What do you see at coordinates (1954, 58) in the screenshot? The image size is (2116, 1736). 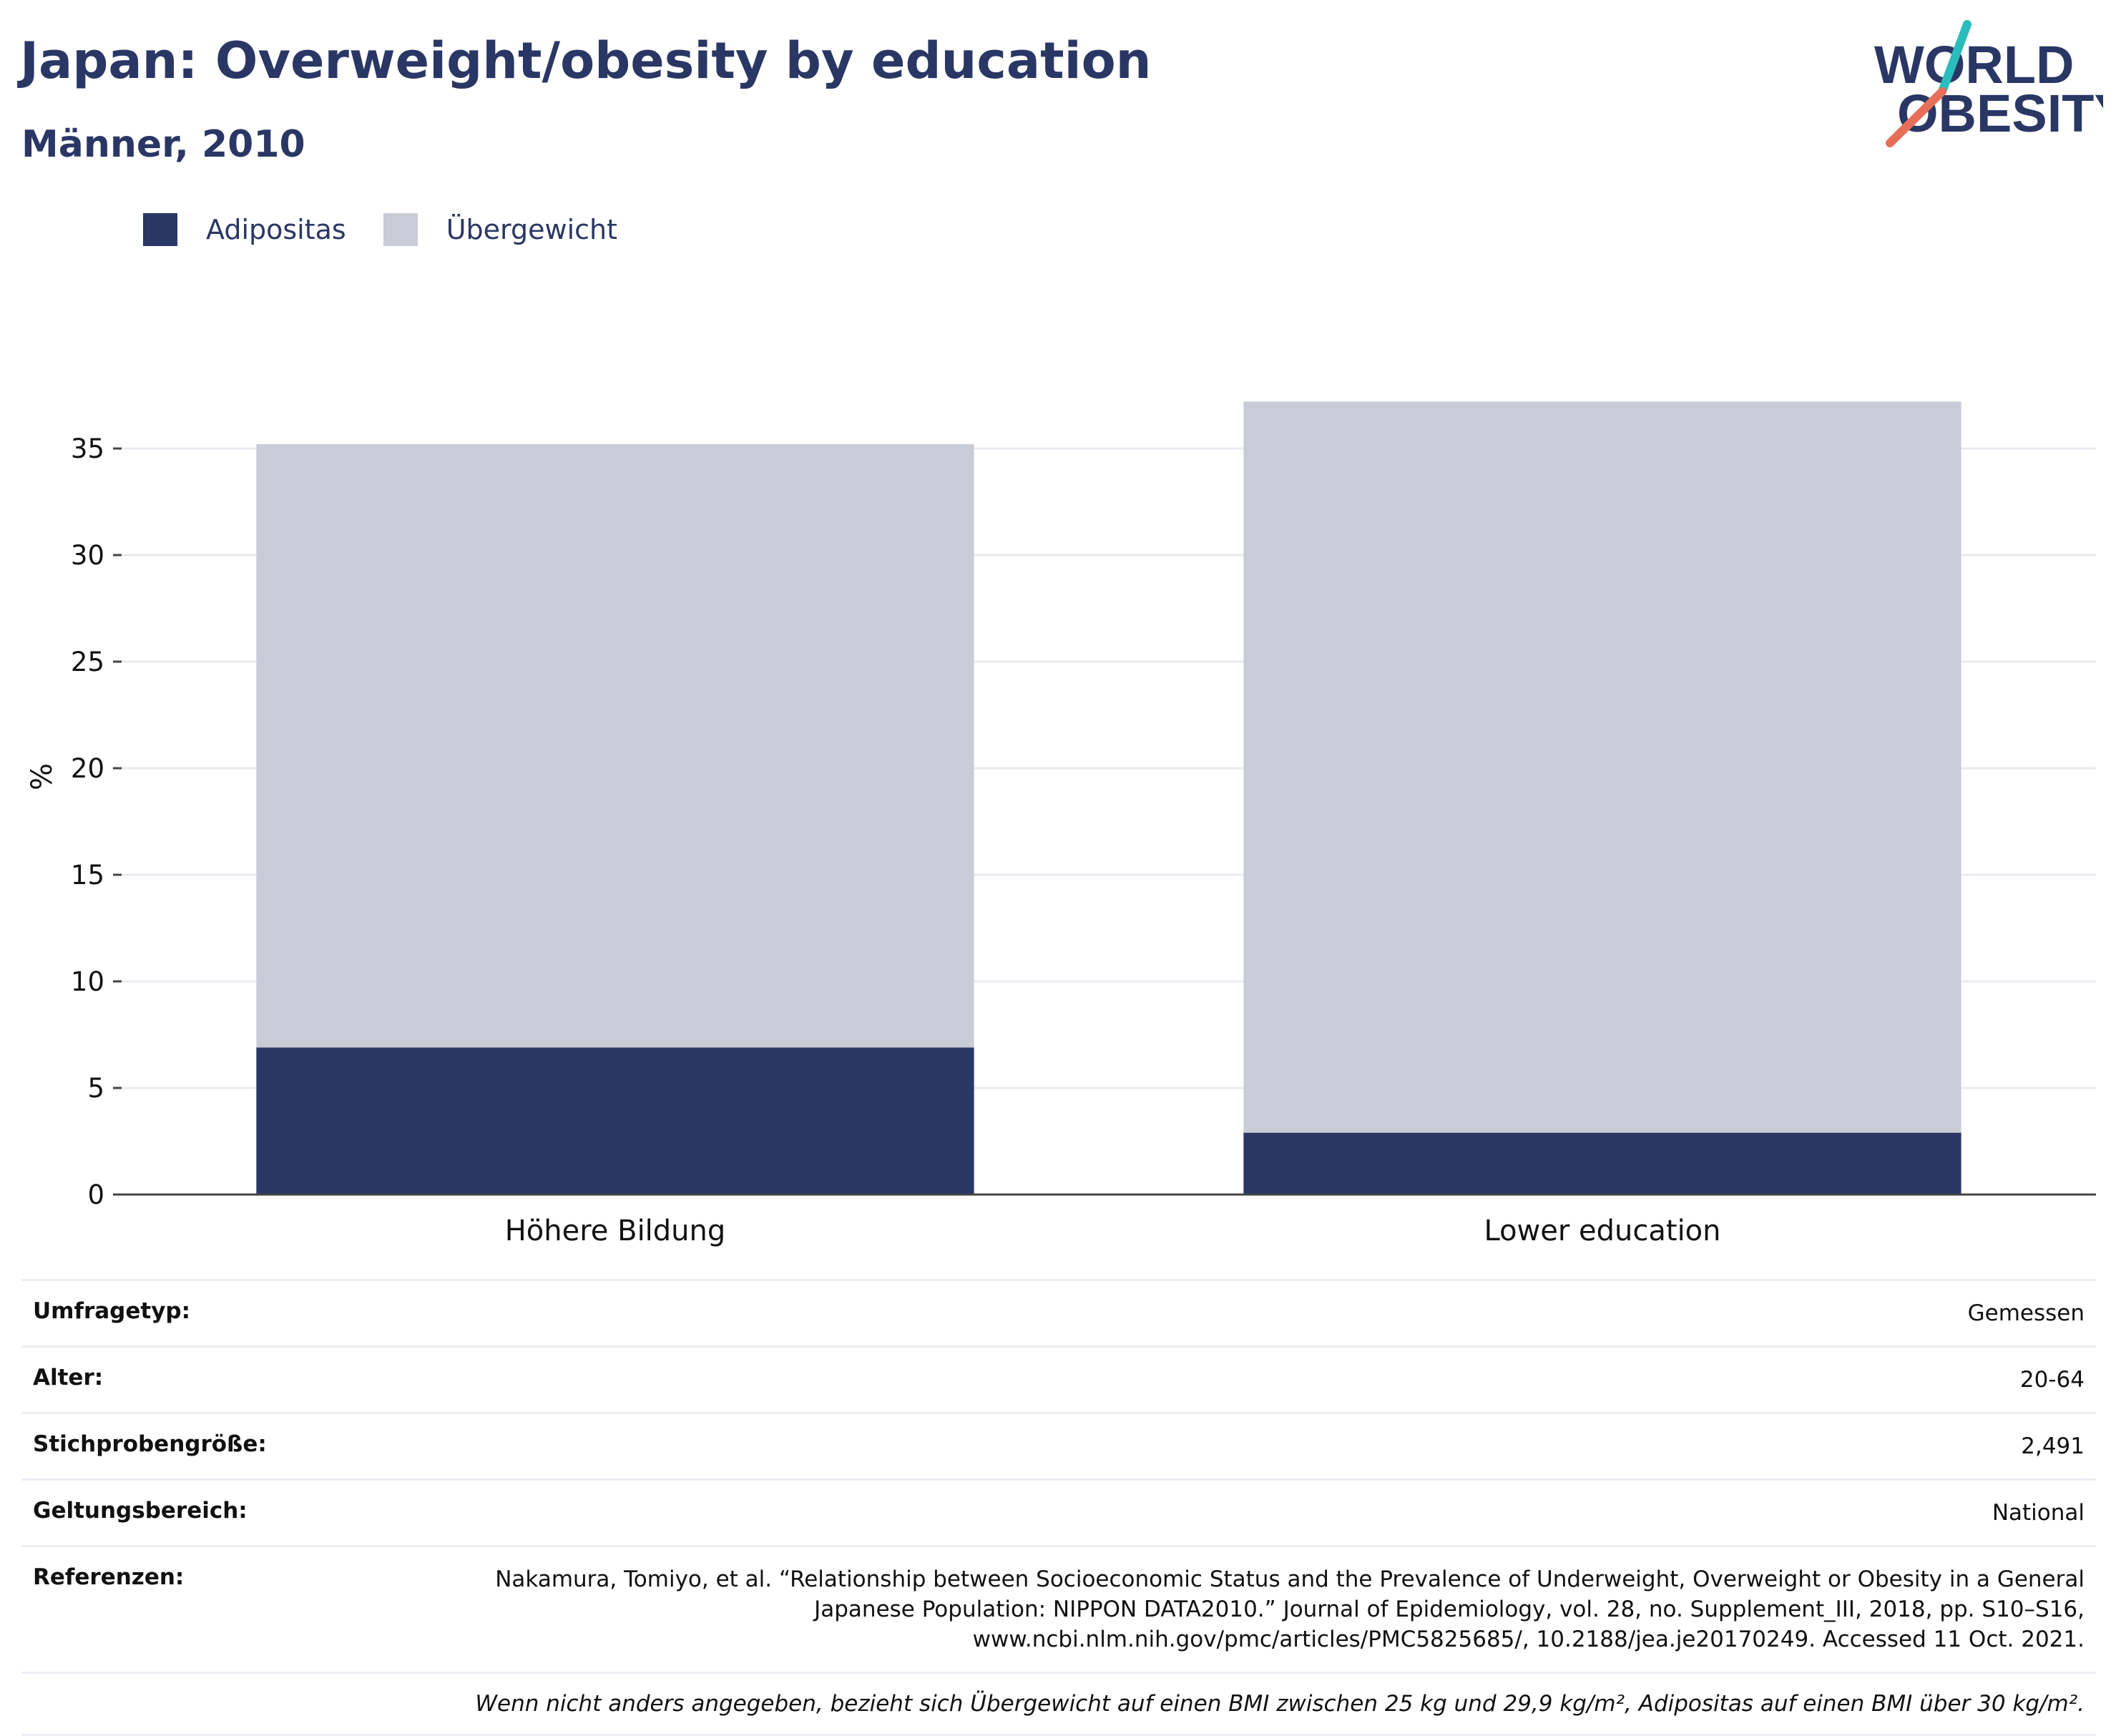 I see `logo-slash-teal` at bounding box center [1954, 58].